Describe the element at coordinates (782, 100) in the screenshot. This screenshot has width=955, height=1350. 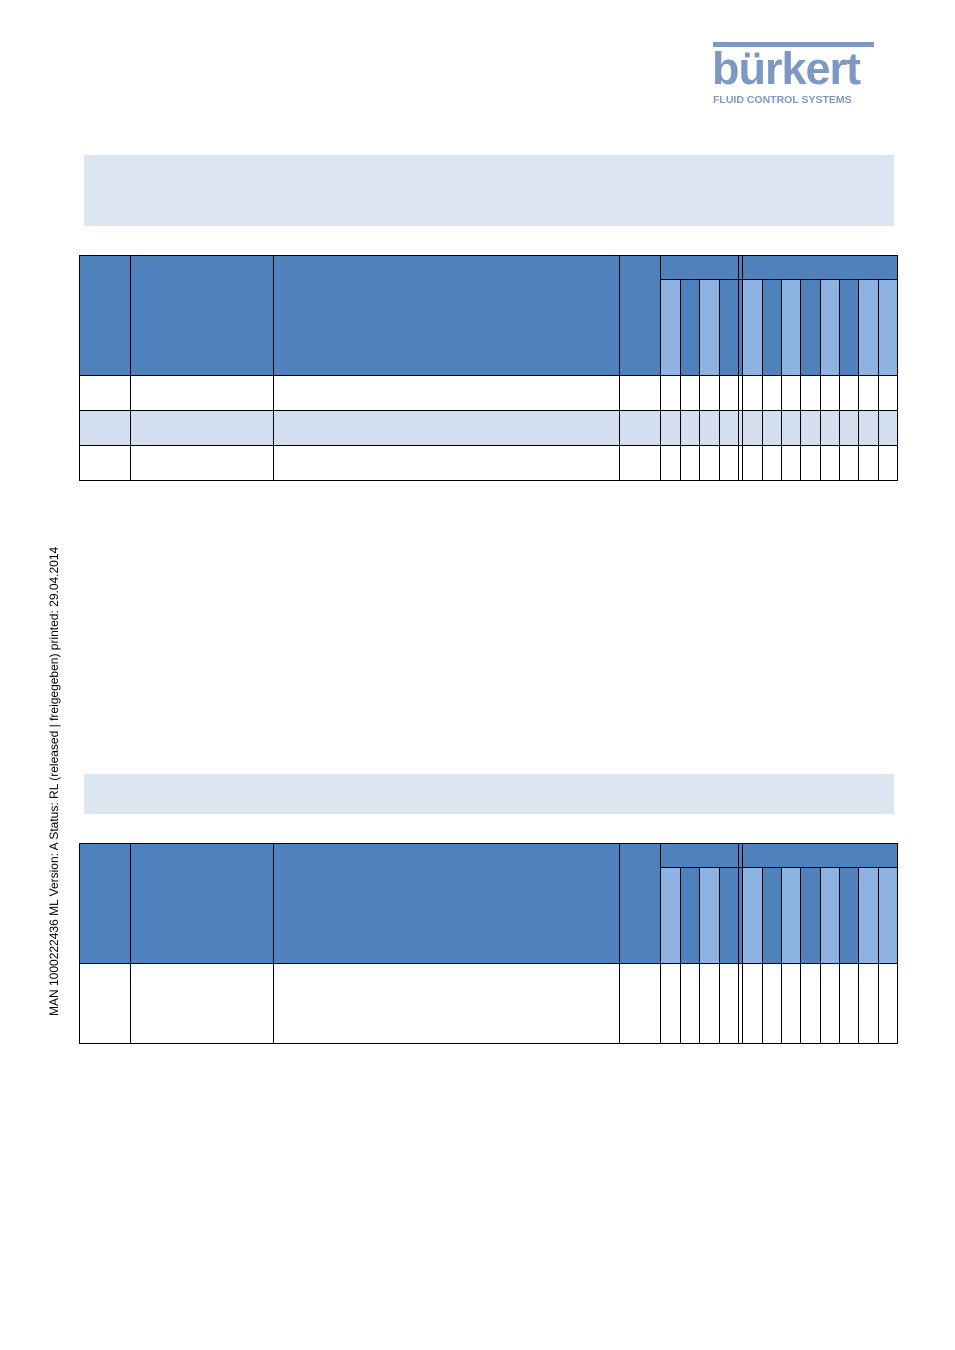
I see `logo-subtitle: FLUID CONTROL SYSTEMS` at that location.